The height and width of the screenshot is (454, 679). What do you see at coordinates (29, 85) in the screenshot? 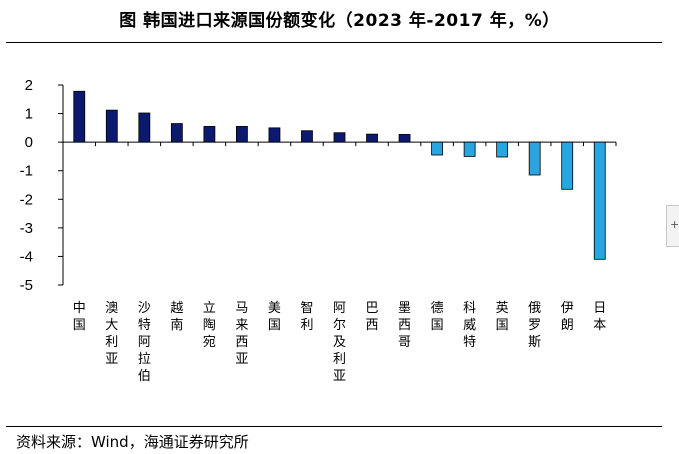
I see `y-tick-label: 2` at bounding box center [29, 85].